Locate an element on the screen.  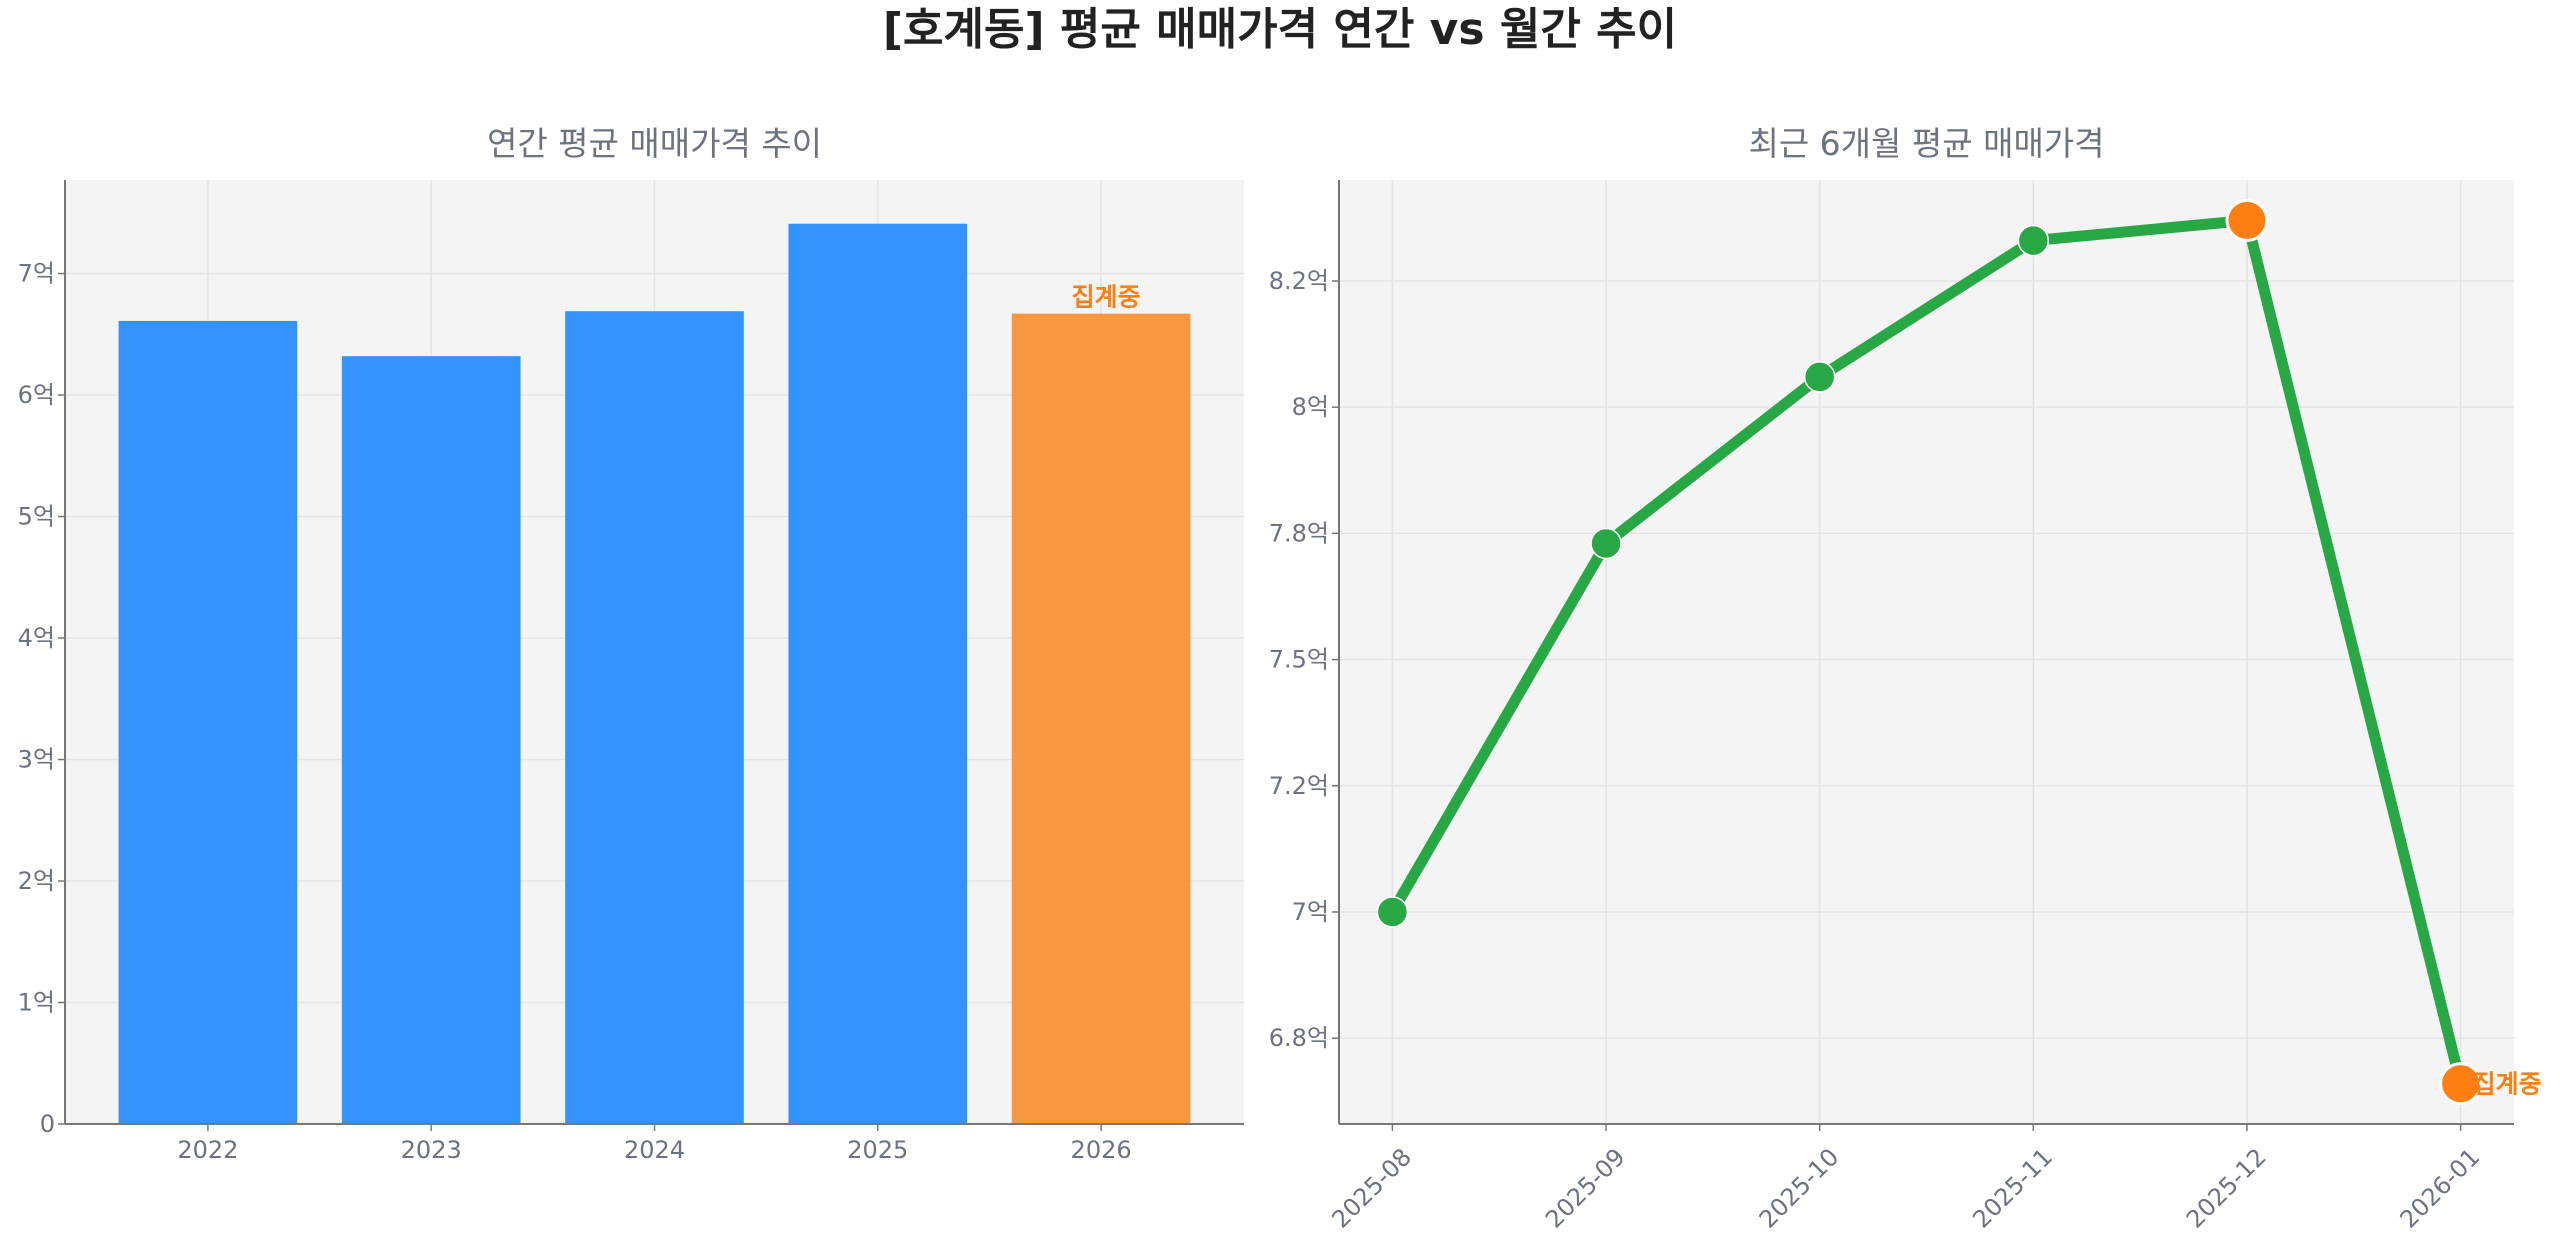
bar-2025 is located at coordinates (878, 674).